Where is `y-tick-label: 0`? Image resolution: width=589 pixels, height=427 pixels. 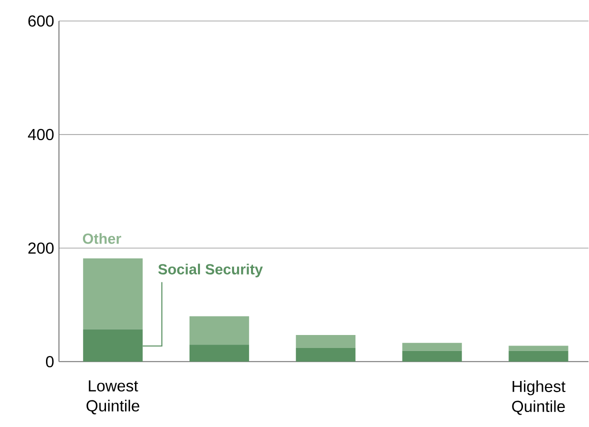
y-tick-label: 0 is located at coordinates (50, 362).